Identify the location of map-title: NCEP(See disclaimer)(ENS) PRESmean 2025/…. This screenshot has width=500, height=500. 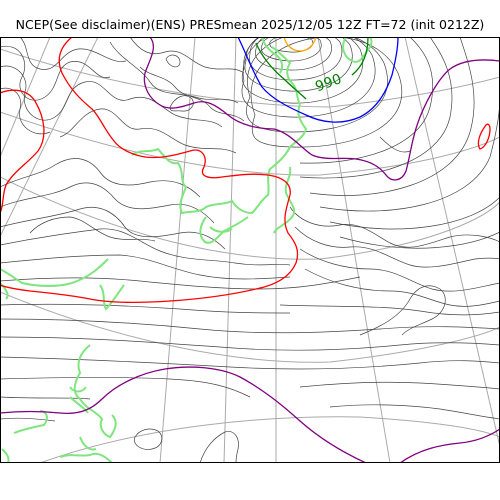
(250, 24).